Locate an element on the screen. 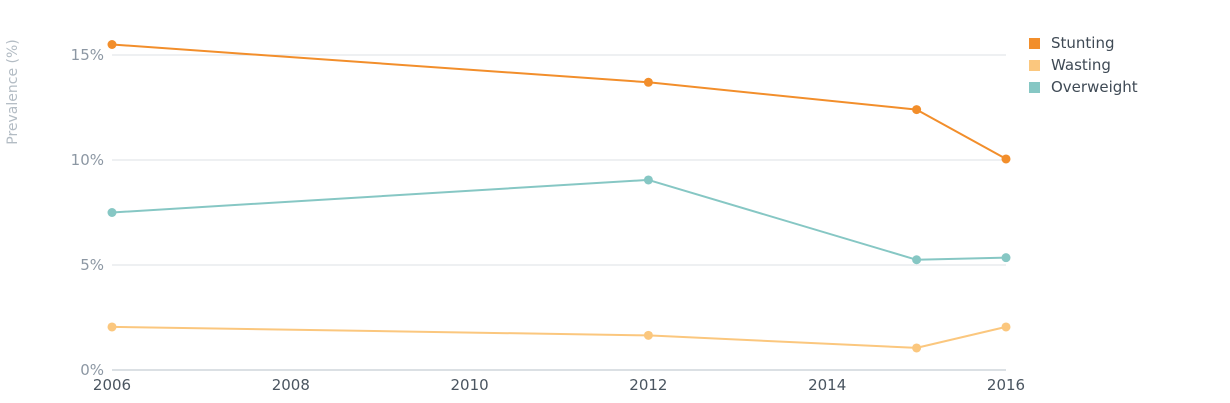 The height and width of the screenshot is (403, 1230). x-tick-label: 2014 is located at coordinates (827, 385).